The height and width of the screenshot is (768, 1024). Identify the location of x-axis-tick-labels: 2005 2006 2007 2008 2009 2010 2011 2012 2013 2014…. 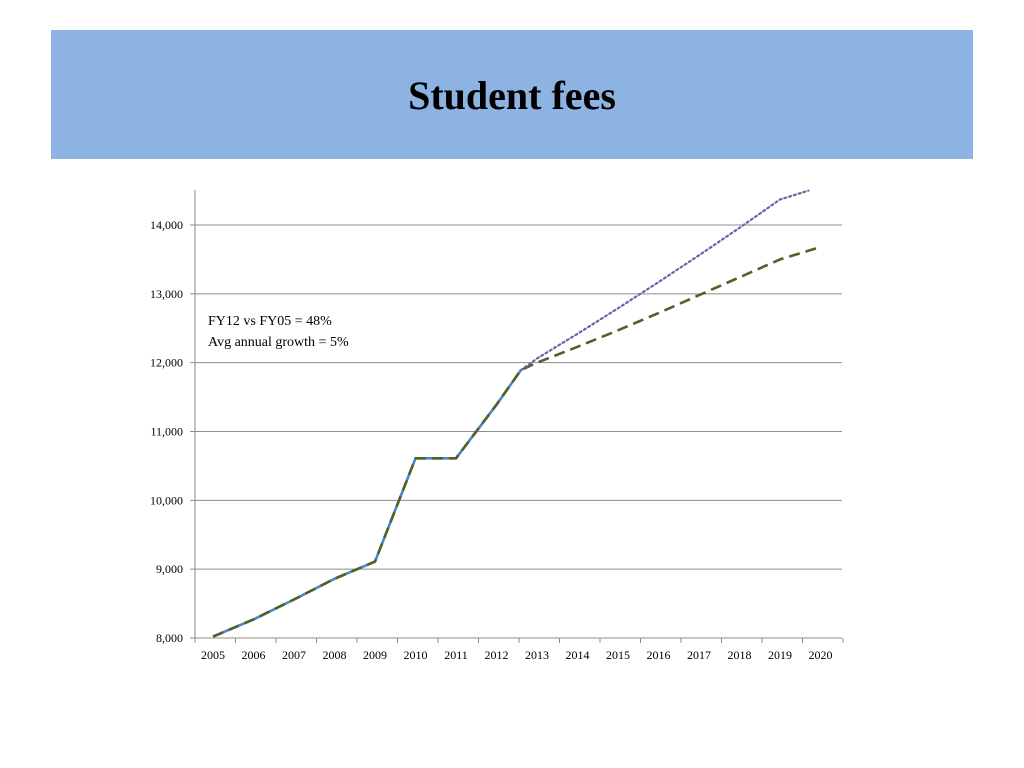
(517, 655).